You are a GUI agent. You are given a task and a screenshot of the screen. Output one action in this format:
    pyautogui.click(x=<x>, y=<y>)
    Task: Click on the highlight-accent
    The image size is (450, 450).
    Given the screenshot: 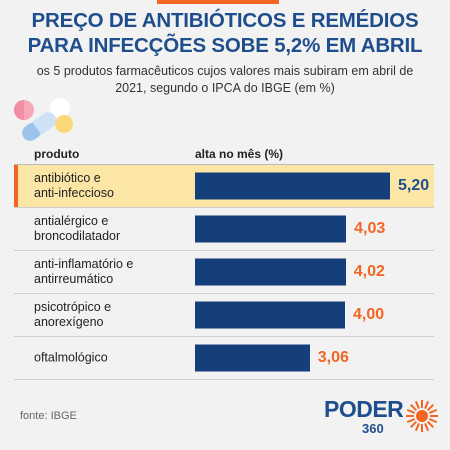 What is the action you would take?
    pyautogui.click(x=16, y=186)
    